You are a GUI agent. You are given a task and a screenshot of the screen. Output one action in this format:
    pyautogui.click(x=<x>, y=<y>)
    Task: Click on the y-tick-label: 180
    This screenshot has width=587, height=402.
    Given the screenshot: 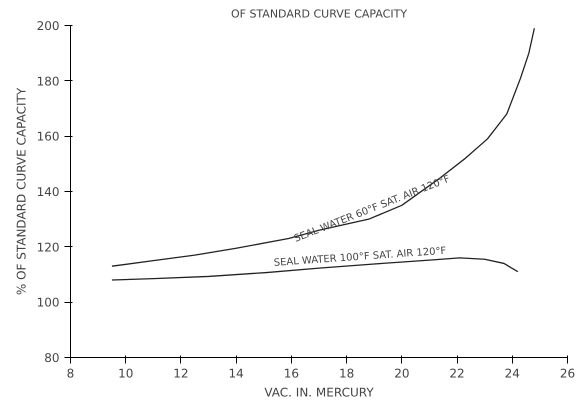 What is the action you would take?
    pyautogui.click(x=48, y=81)
    